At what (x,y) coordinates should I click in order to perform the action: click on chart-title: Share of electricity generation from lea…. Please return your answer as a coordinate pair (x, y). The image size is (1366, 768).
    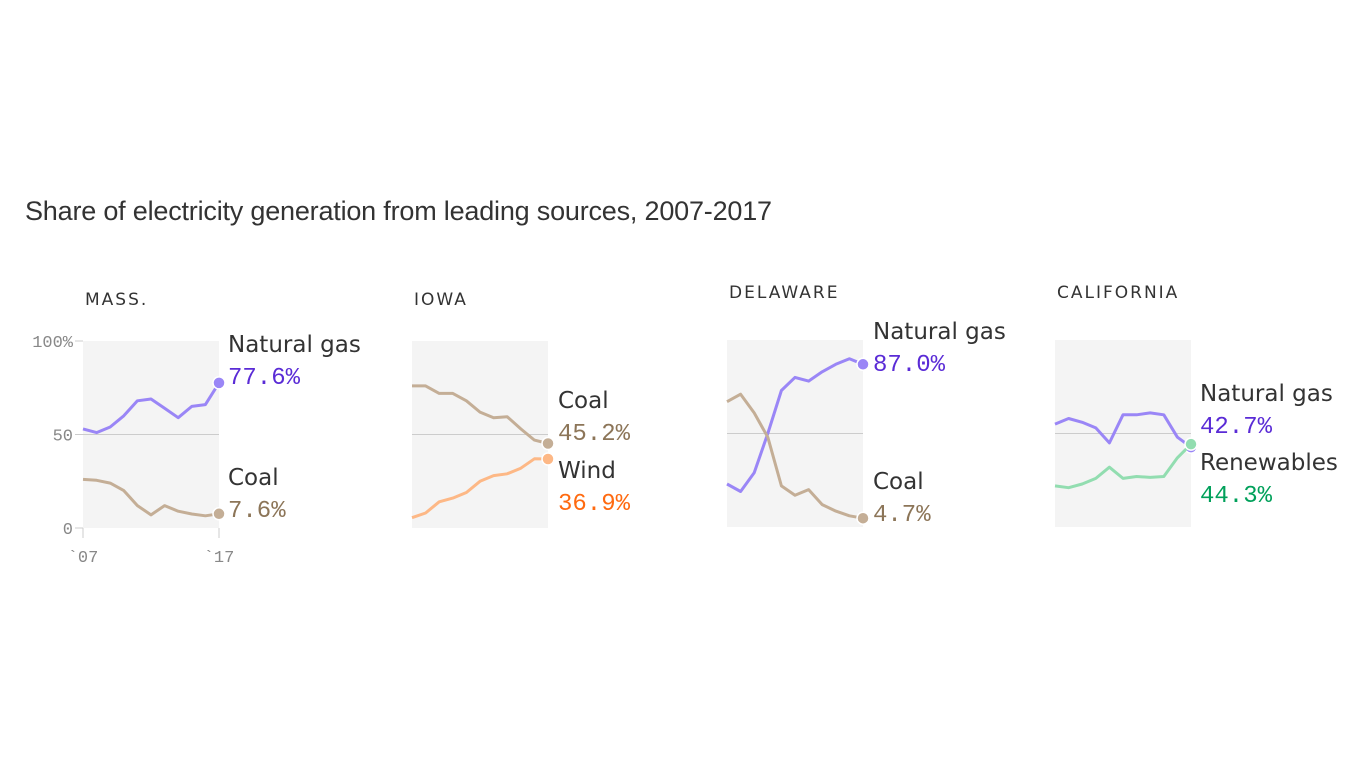
    Looking at the image, I should click on (398, 211).